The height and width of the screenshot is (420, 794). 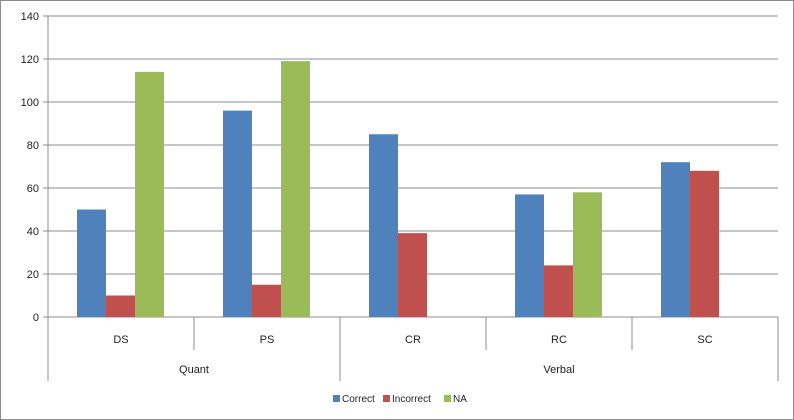 What do you see at coordinates (559, 340) in the screenshot?
I see `category-label: RC` at bounding box center [559, 340].